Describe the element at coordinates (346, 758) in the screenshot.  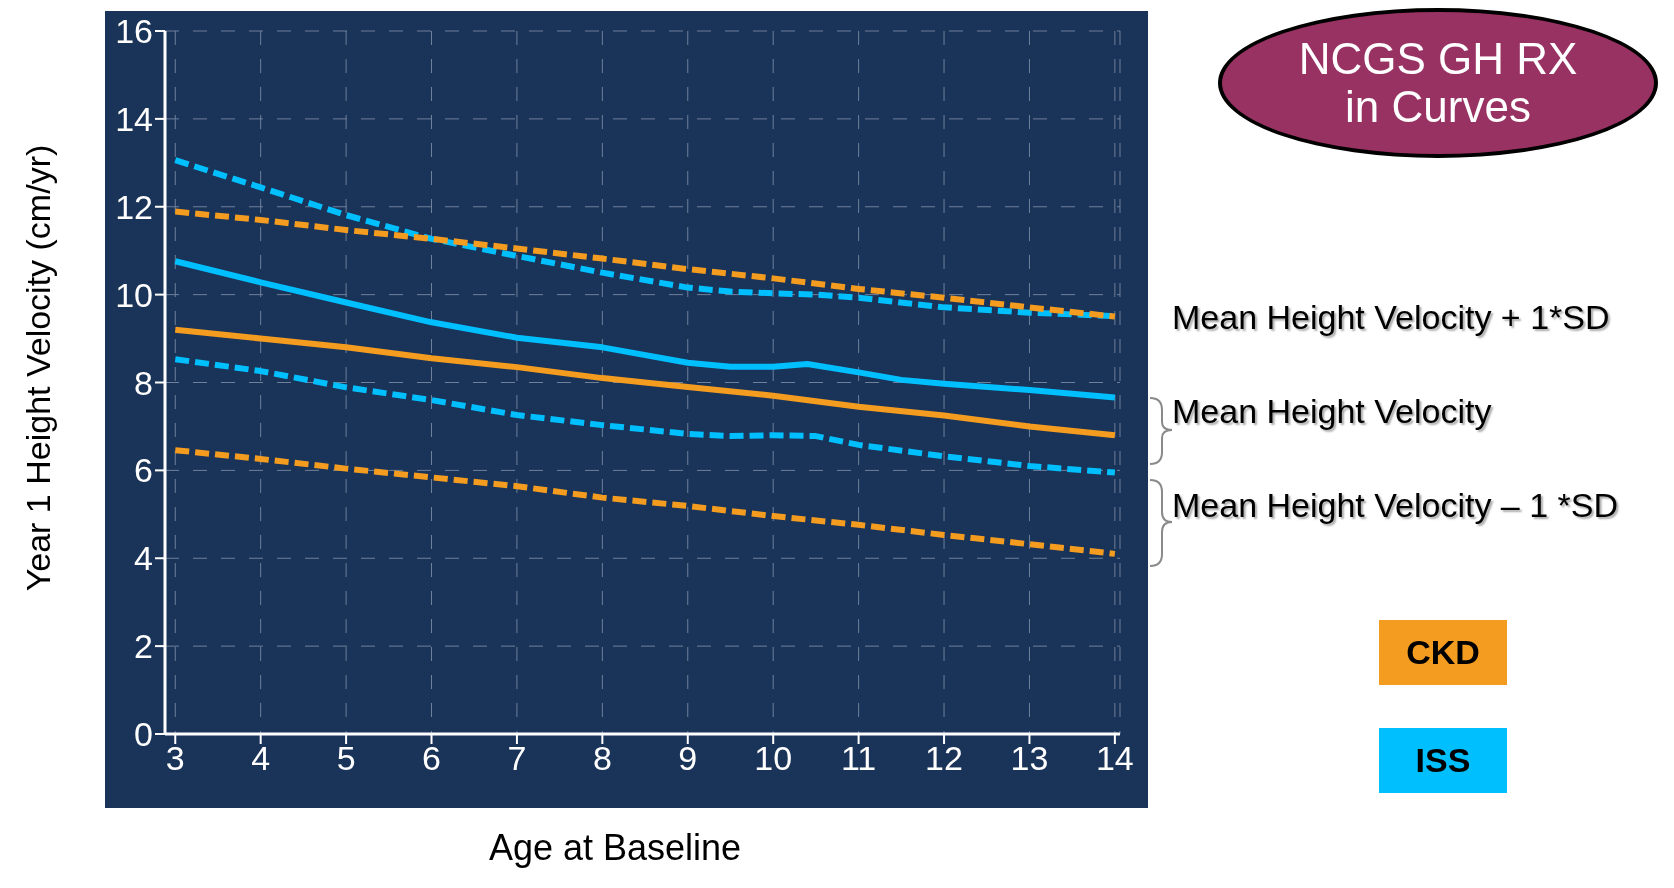
I see `x-tick-label: 5` at that location.